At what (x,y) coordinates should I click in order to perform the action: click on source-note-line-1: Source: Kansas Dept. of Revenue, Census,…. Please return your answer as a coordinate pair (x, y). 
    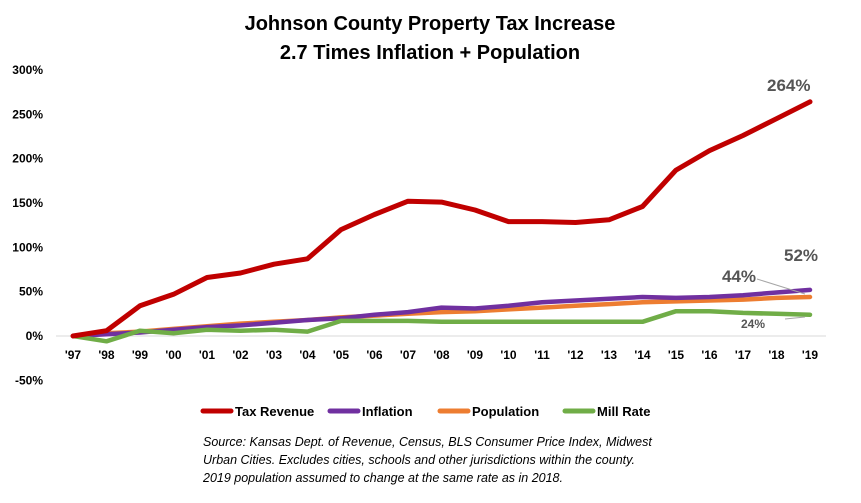
    Looking at the image, I should click on (427, 442).